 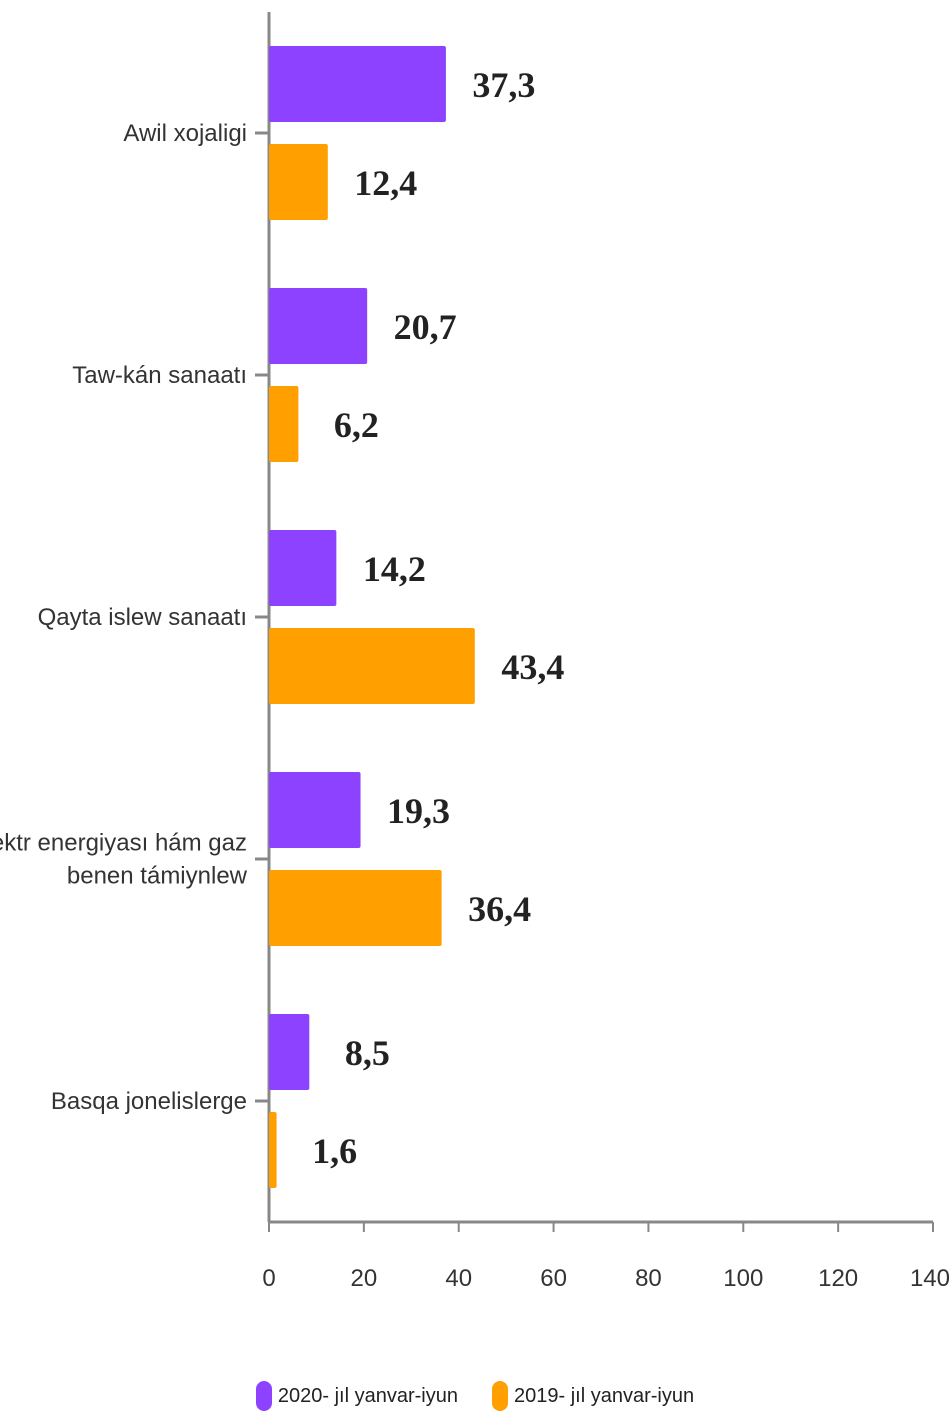 What do you see at coordinates (553, 1278) in the screenshot?
I see `x-tick-label: 60` at bounding box center [553, 1278].